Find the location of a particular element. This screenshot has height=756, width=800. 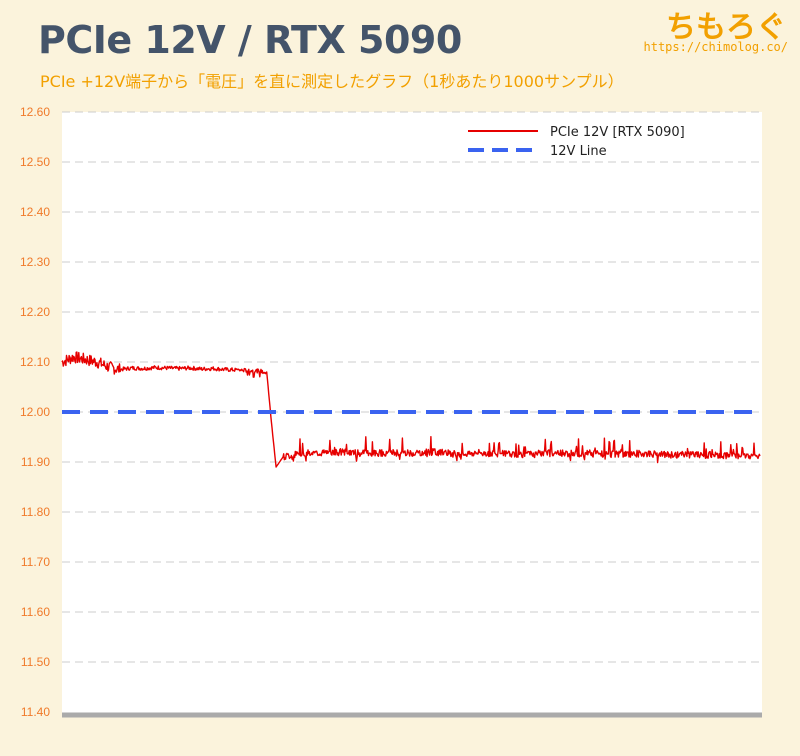

y-tick-label: 12.20 is located at coordinates (35, 312).